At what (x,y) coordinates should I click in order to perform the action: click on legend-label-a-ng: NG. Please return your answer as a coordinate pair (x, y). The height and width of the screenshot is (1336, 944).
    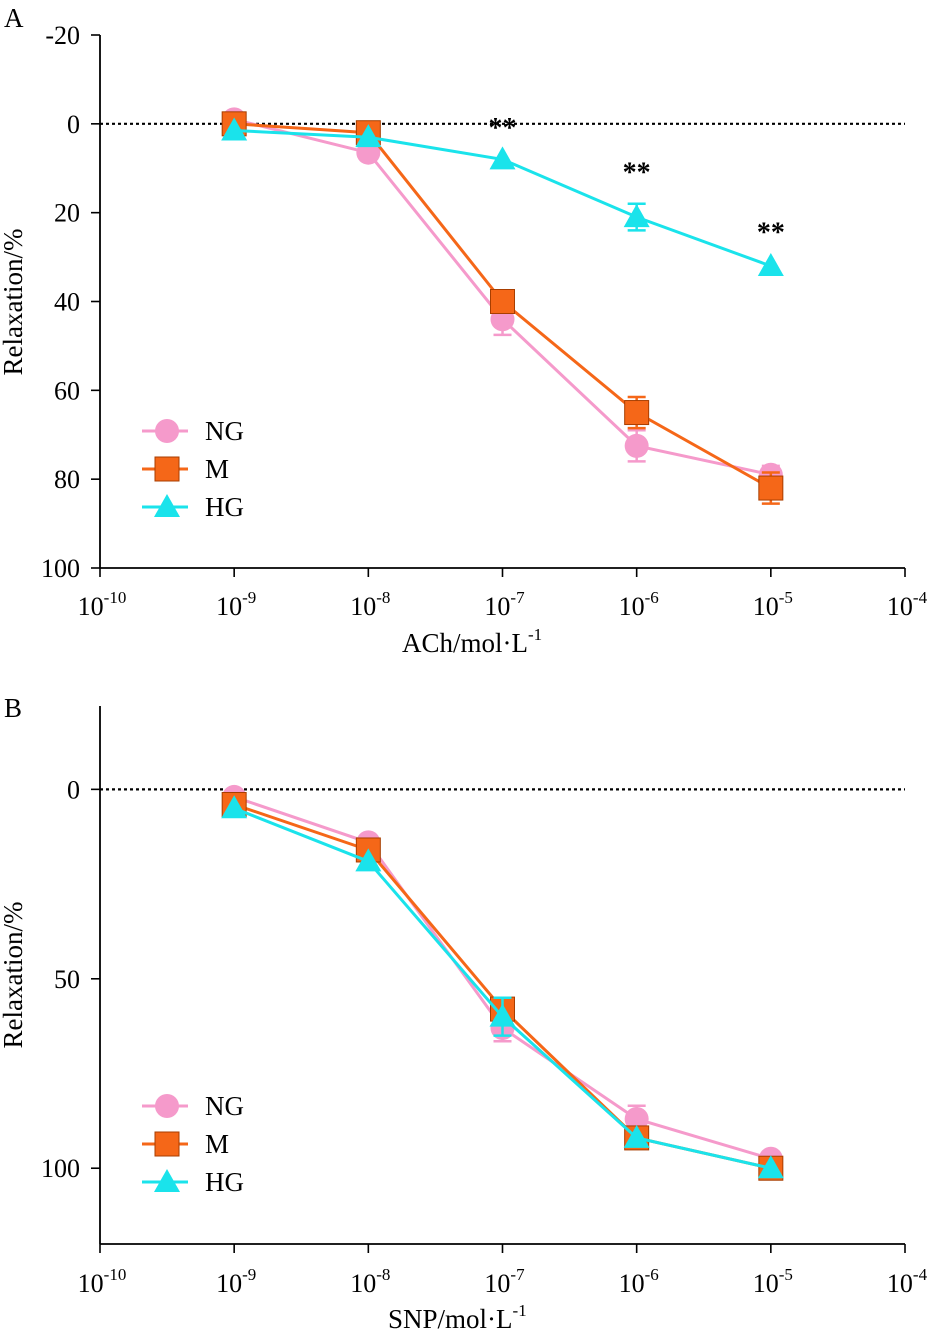
    Looking at the image, I should click on (224, 431).